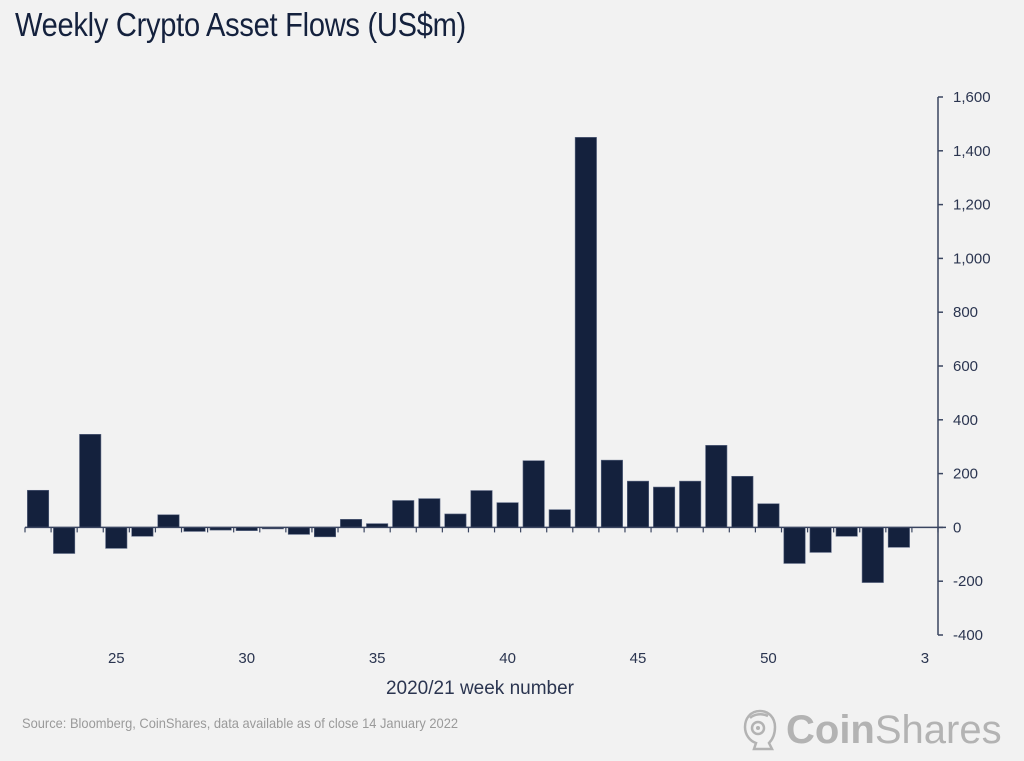  What do you see at coordinates (965, 474) in the screenshot?
I see `y-tick-label: 200` at bounding box center [965, 474].